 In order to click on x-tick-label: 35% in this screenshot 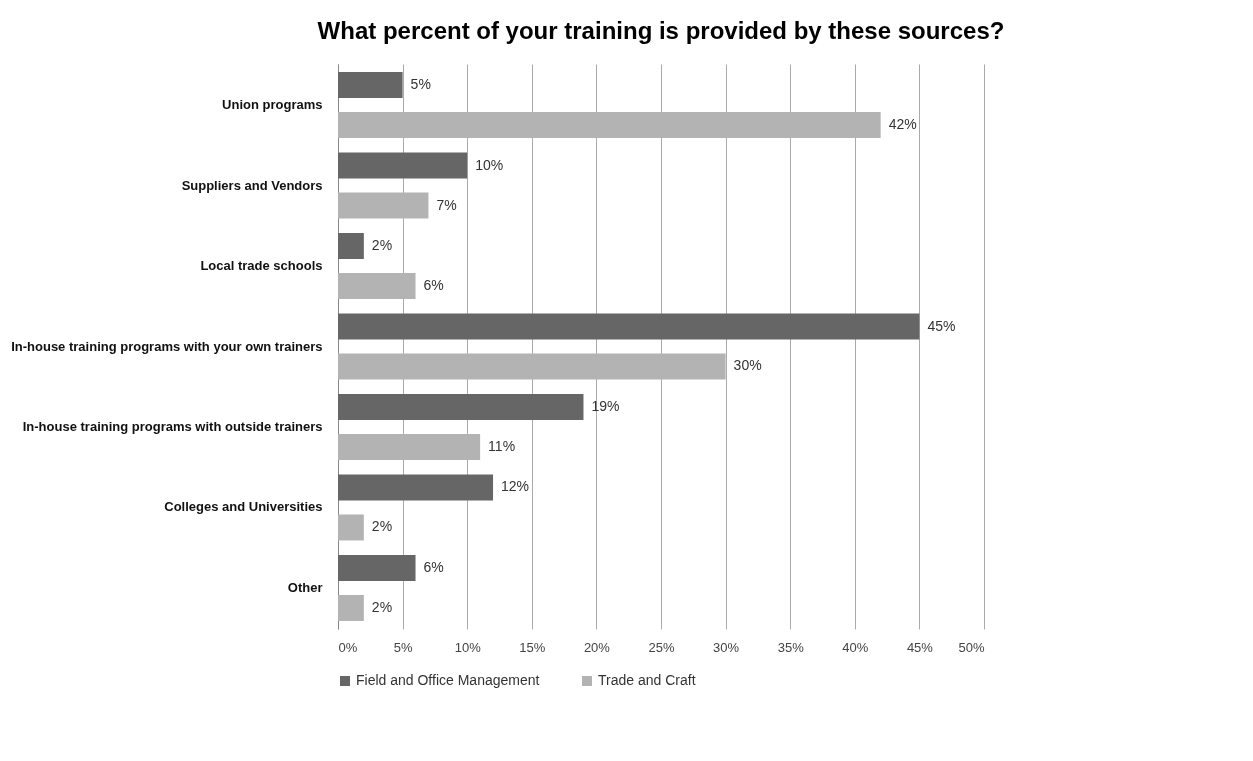, I will do `click(791, 647)`.